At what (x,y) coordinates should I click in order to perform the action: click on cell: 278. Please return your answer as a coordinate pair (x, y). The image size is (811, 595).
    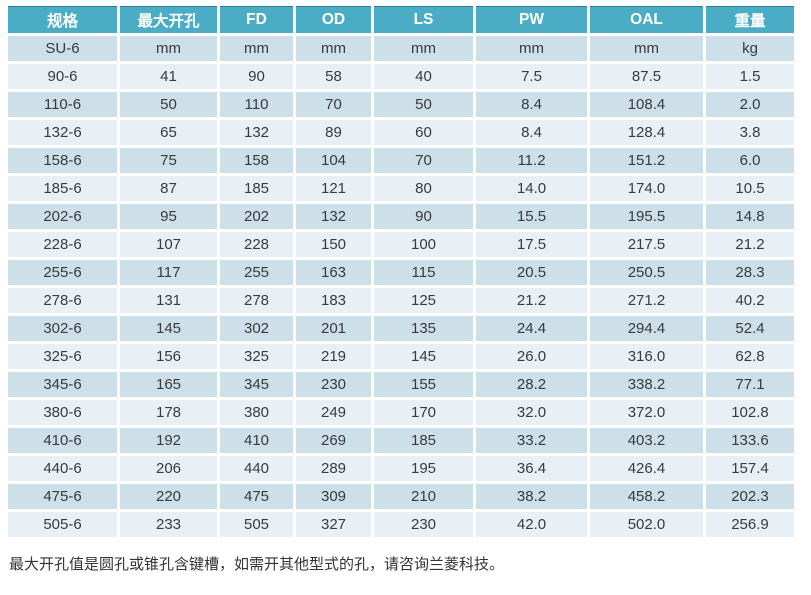
    Looking at the image, I should click on (256, 300).